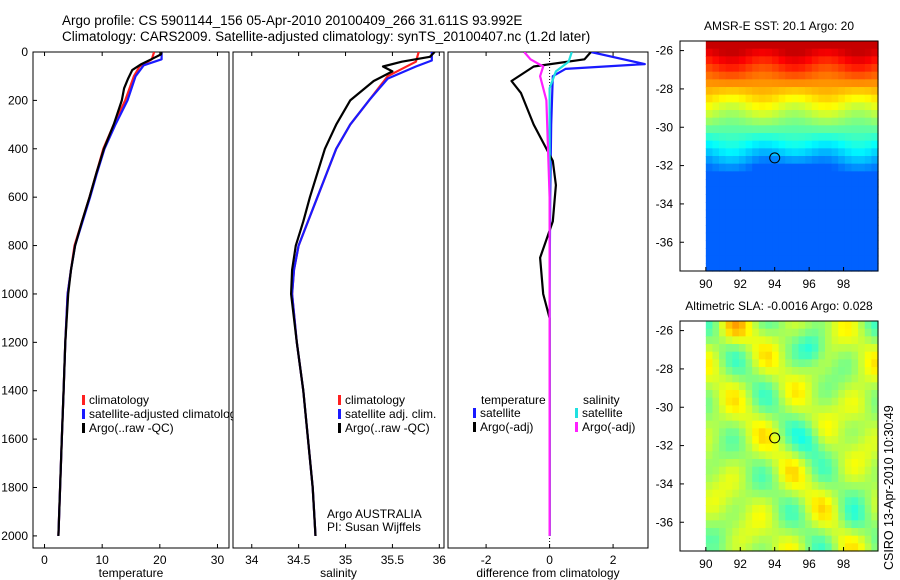  What do you see at coordinates (393, 560) in the screenshot?
I see `salinity-xtick-label: 35.5` at bounding box center [393, 560].